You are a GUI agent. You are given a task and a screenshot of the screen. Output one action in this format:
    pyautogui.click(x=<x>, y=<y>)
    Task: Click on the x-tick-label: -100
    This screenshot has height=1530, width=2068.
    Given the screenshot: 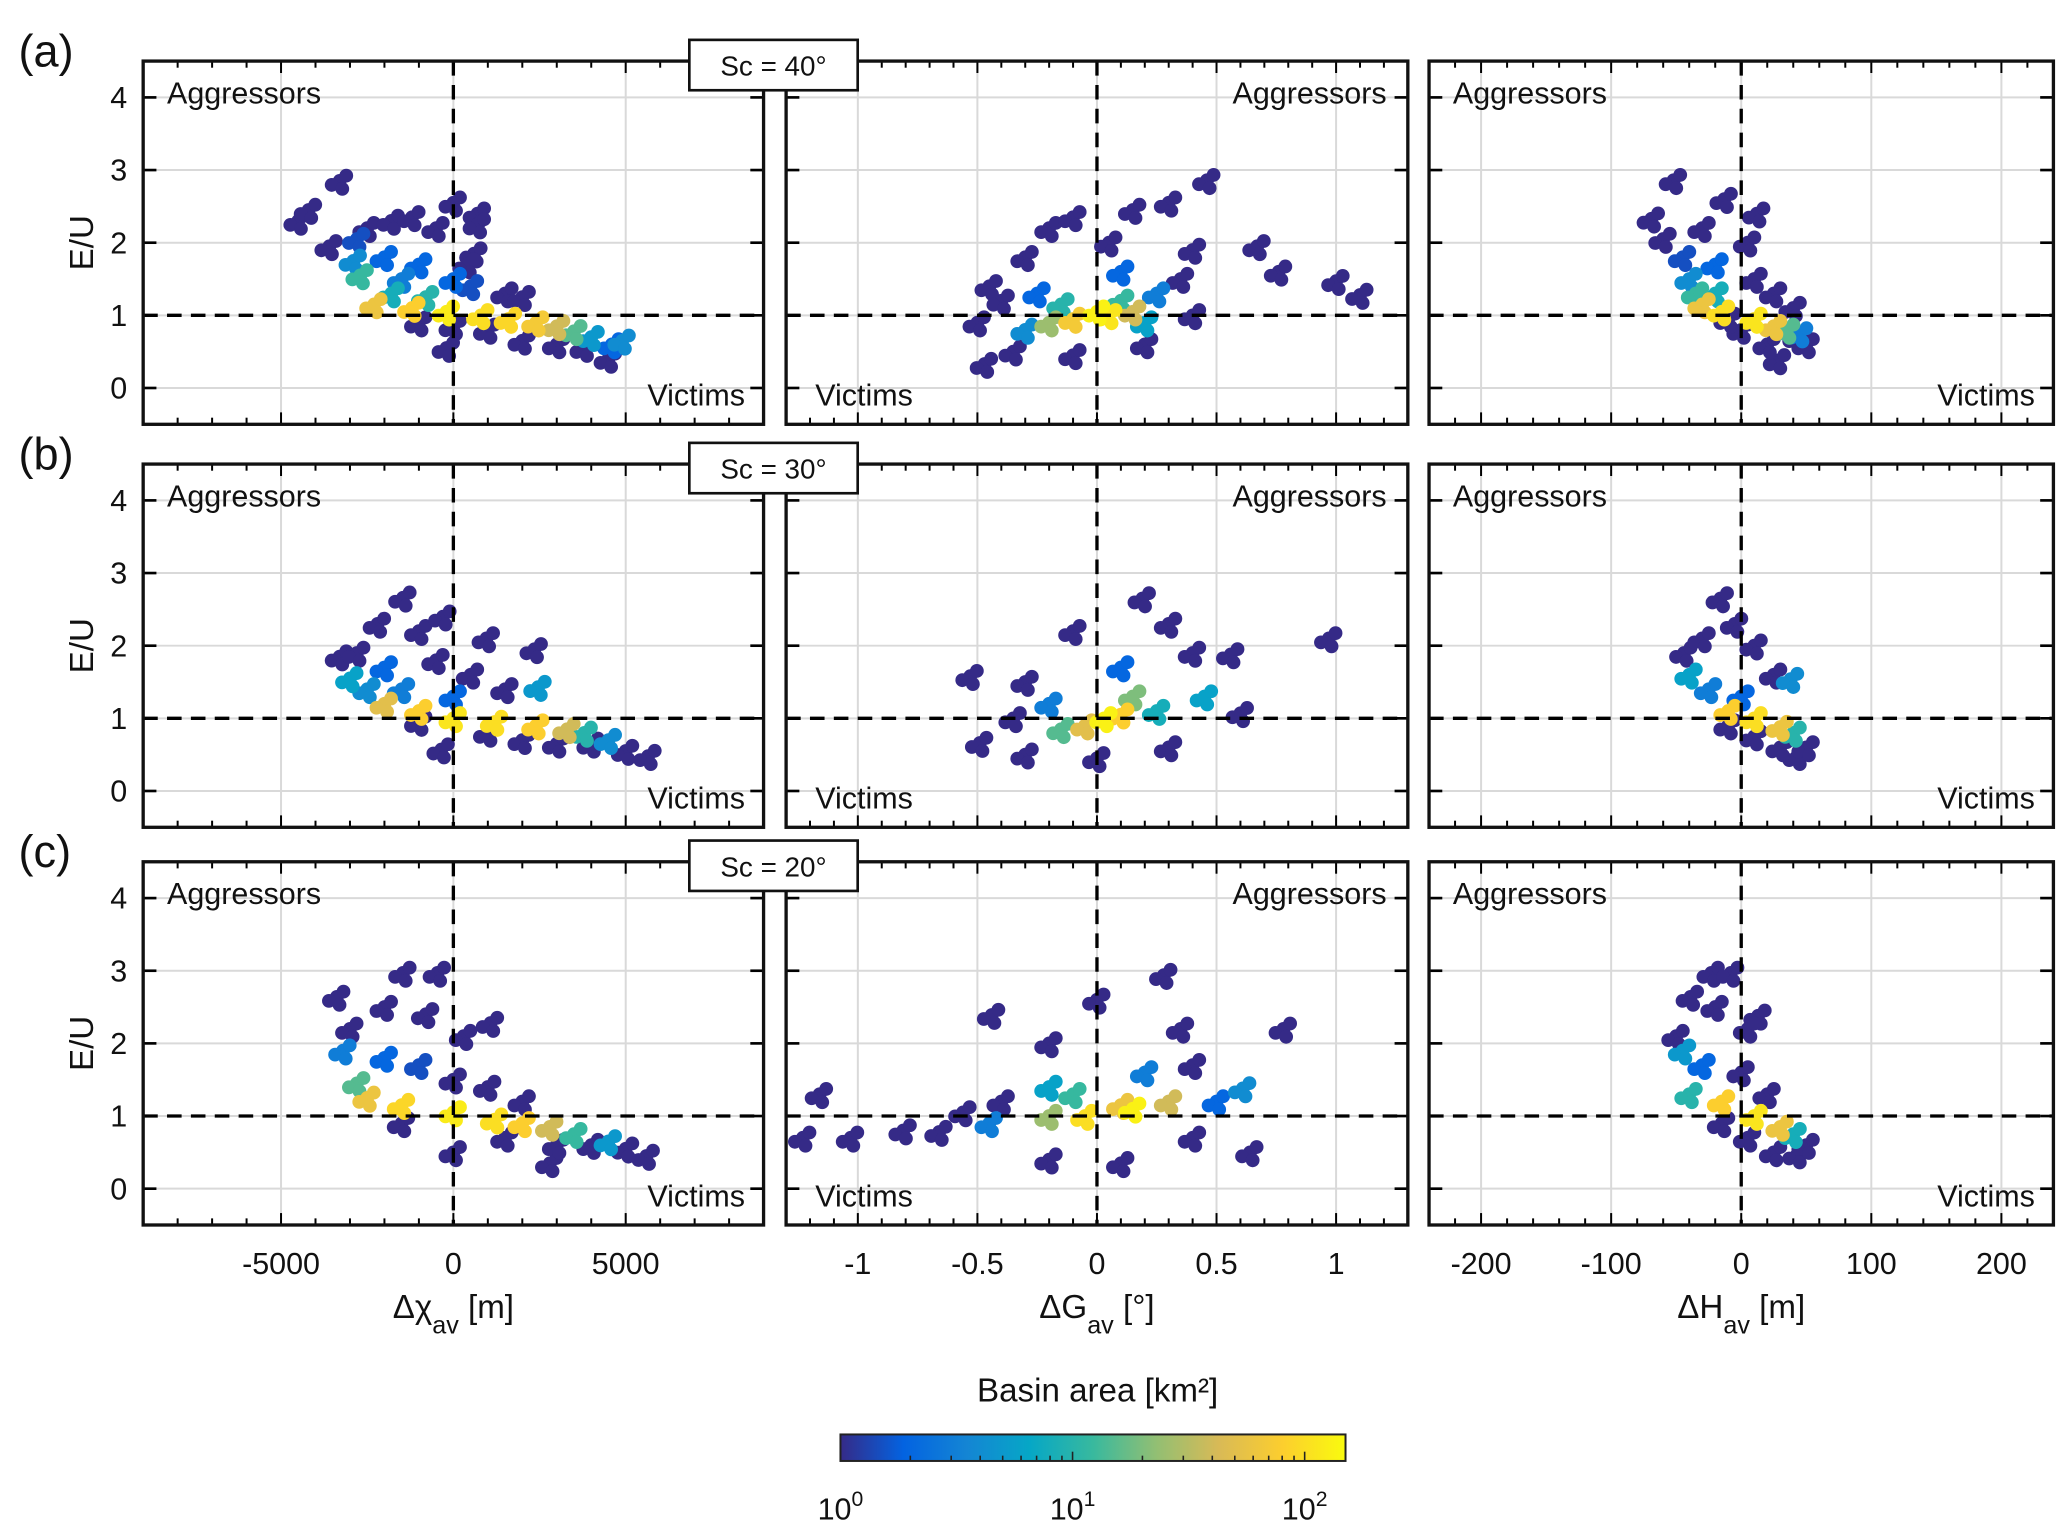 What is the action you would take?
    pyautogui.click(x=1611, y=1264)
    